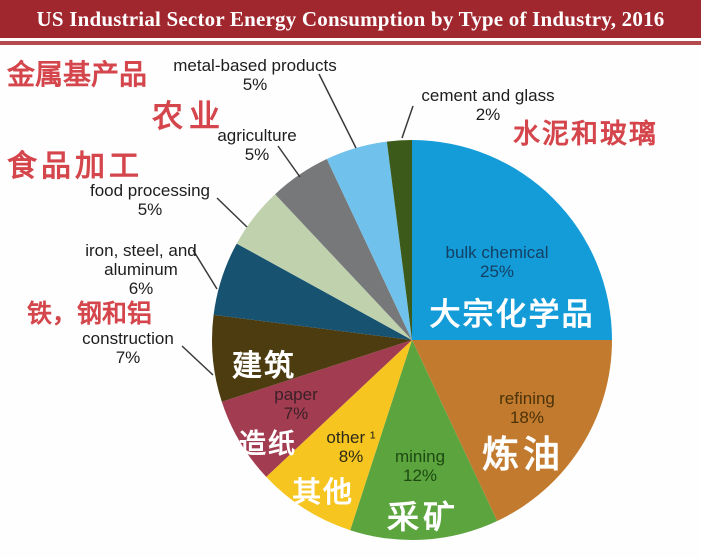 This screenshot has height=558, width=701. I want to click on label-text: refining, so click(527, 398).